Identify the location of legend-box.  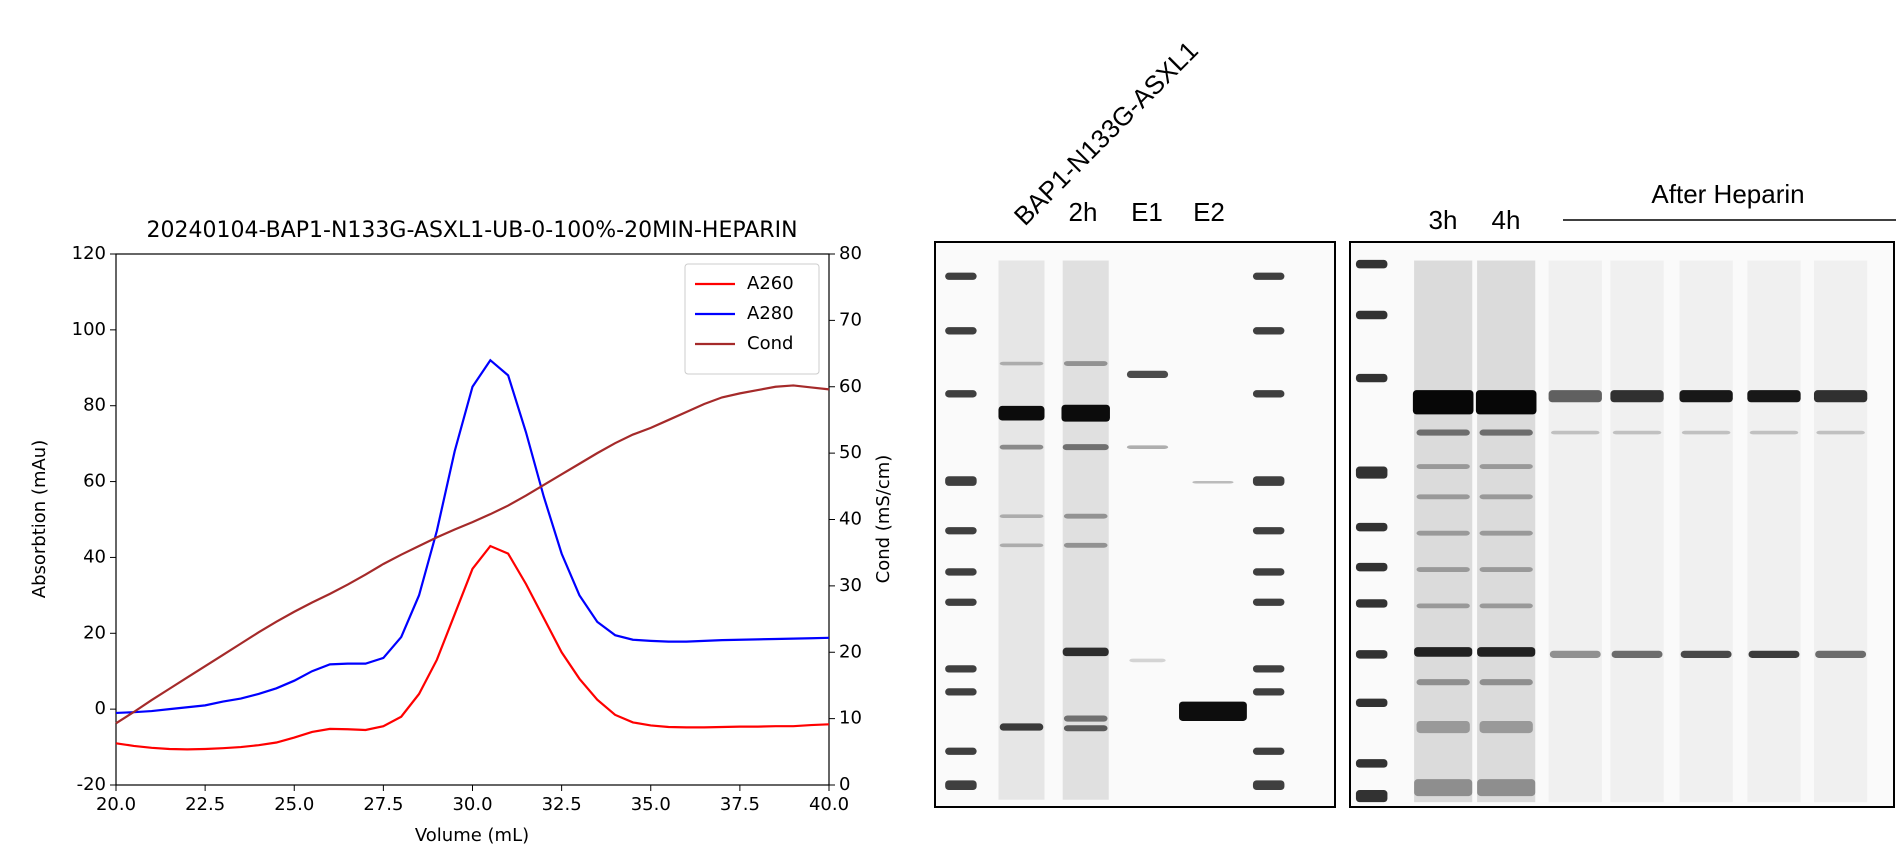
(752, 319).